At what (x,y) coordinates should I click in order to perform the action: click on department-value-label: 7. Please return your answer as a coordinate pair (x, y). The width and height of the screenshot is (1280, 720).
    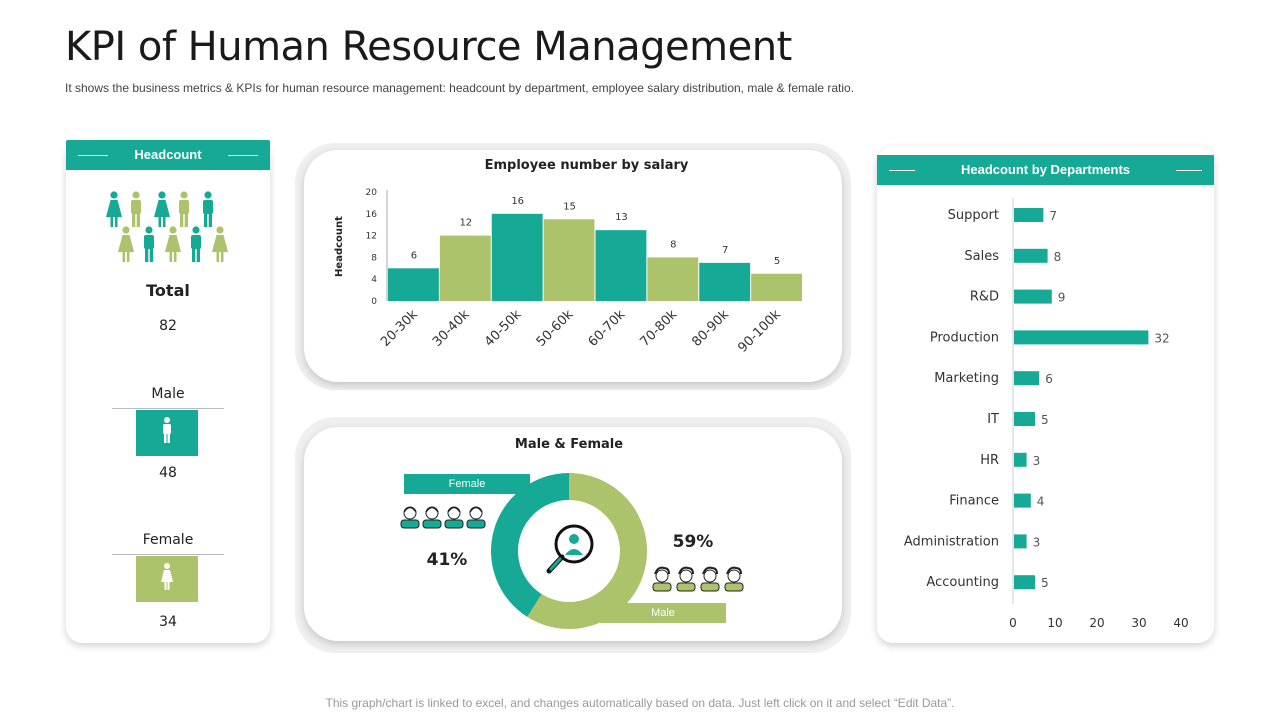
    Looking at the image, I should click on (1053, 216).